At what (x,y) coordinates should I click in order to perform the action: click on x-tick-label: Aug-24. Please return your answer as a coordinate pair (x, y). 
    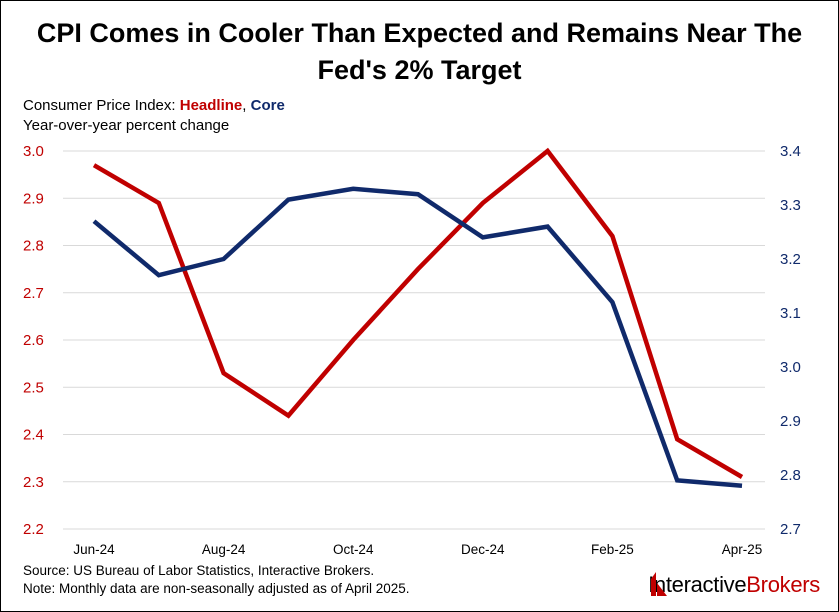
    Looking at the image, I should click on (224, 549).